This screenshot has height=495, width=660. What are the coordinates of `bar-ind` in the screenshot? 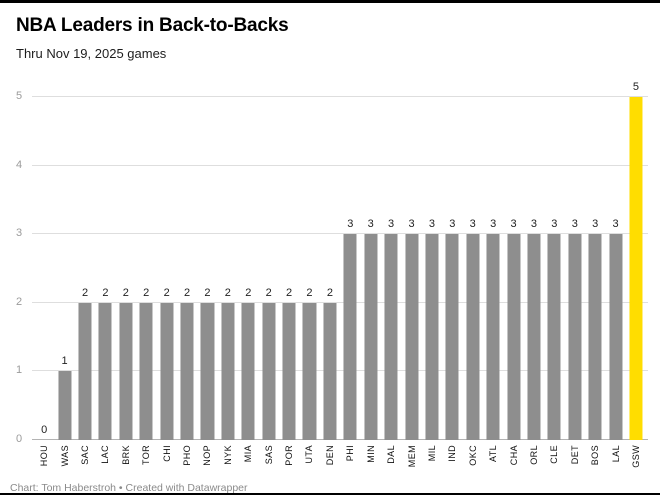 It's located at (452, 337).